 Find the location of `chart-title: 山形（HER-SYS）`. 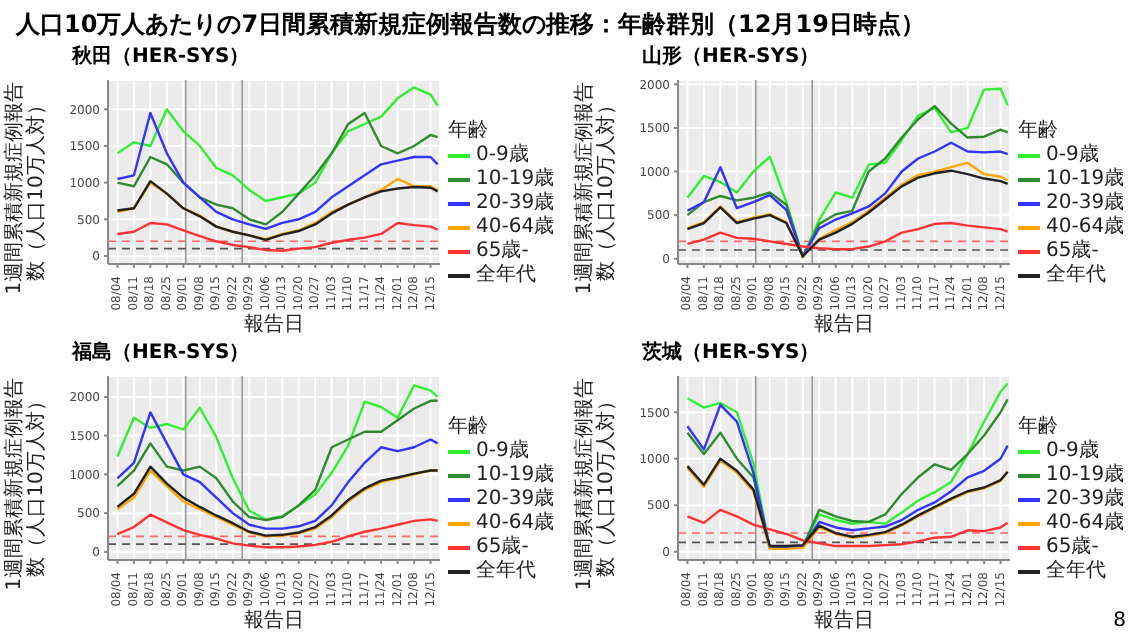

chart-title: 山形（HER-SYS） is located at coordinates (731, 58).